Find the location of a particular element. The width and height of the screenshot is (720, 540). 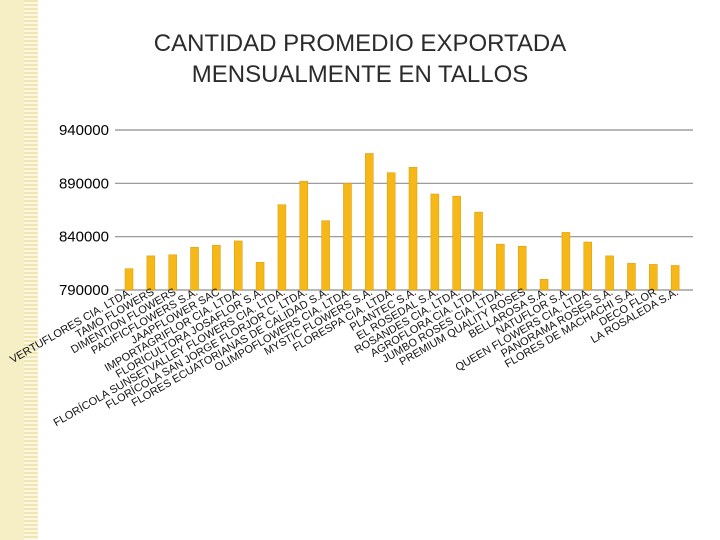

y-tick-label: 790000 is located at coordinates (84, 290).